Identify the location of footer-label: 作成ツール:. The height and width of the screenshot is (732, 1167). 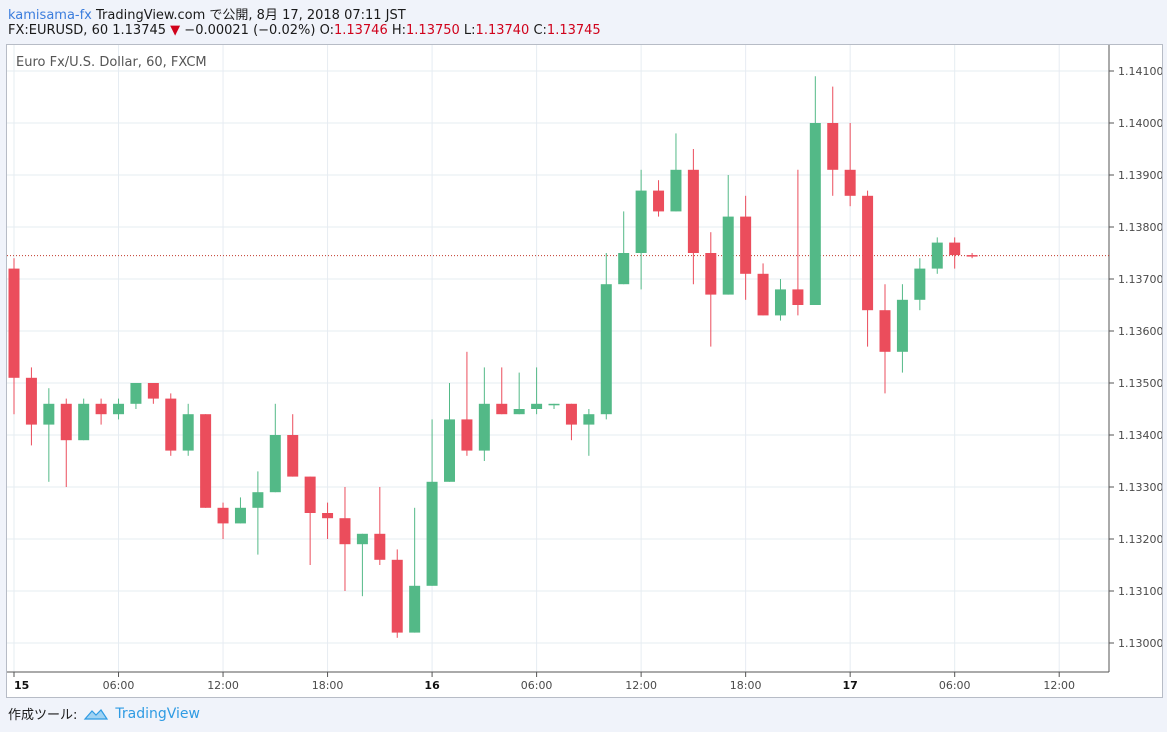
(43, 715).